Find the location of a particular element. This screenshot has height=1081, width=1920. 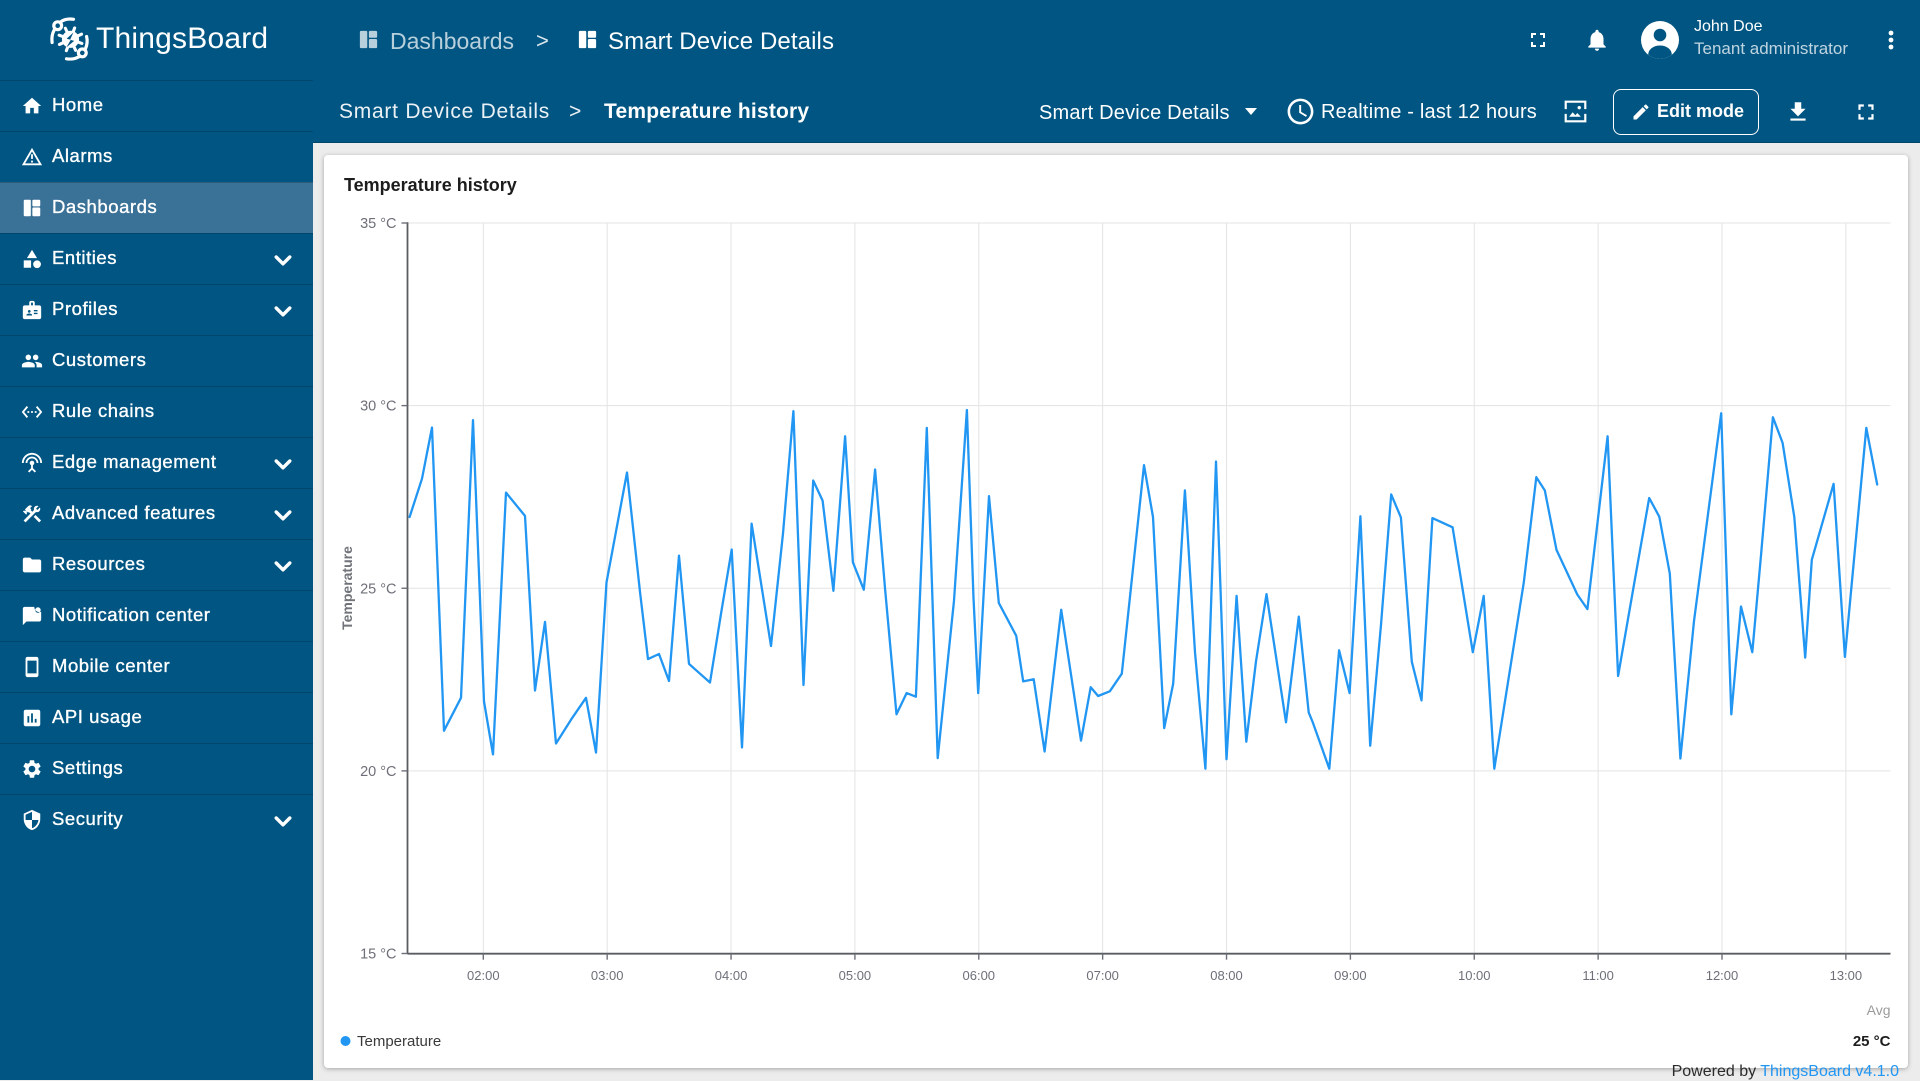

svg-text: 11:00 is located at coordinates (1598, 975).